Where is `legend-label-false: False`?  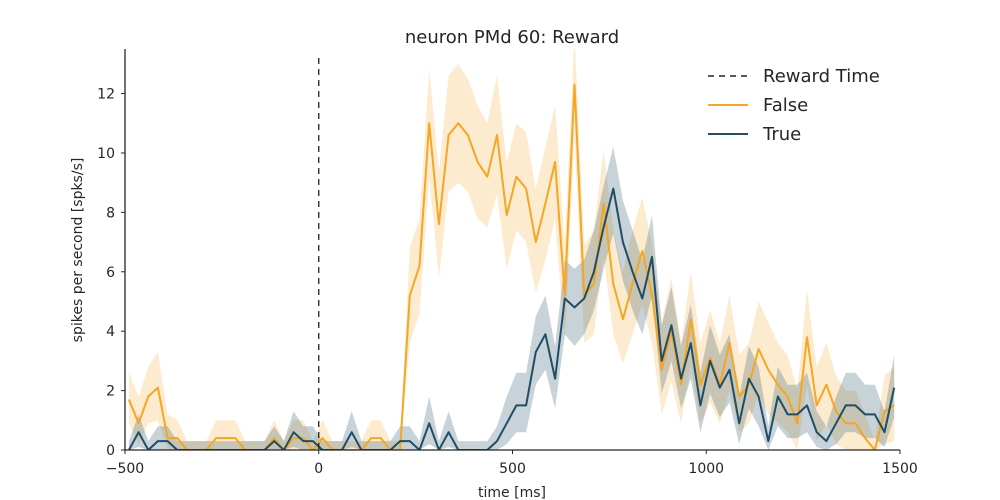 legend-label-false: False is located at coordinates (785, 105).